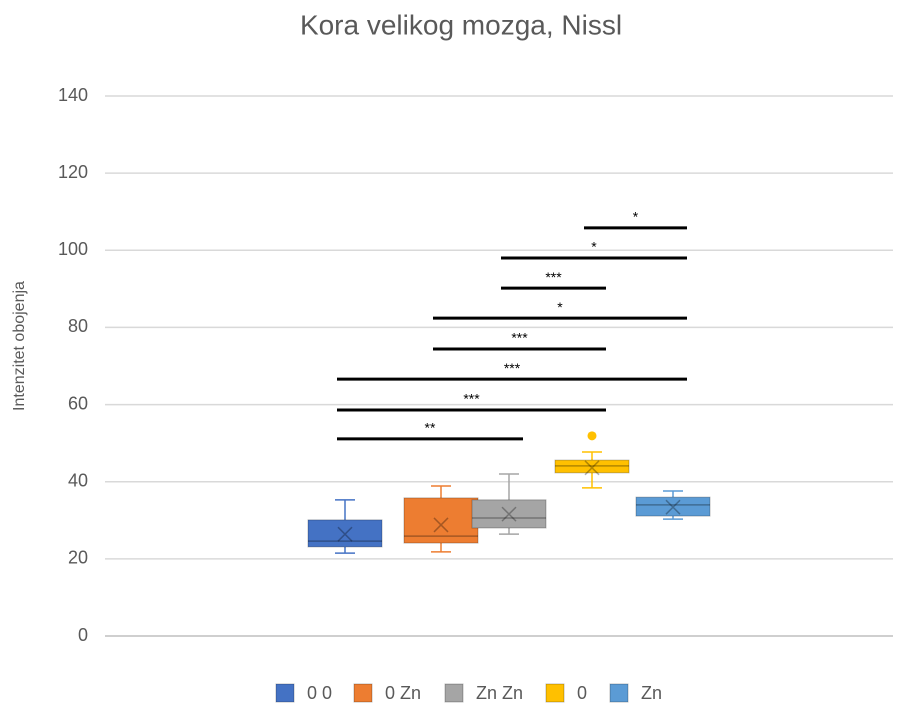 The height and width of the screenshot is (707, 909). Describe the element at coordinates (83, 635) in the screenshot. I see `y-tick-label: 0` at that location.